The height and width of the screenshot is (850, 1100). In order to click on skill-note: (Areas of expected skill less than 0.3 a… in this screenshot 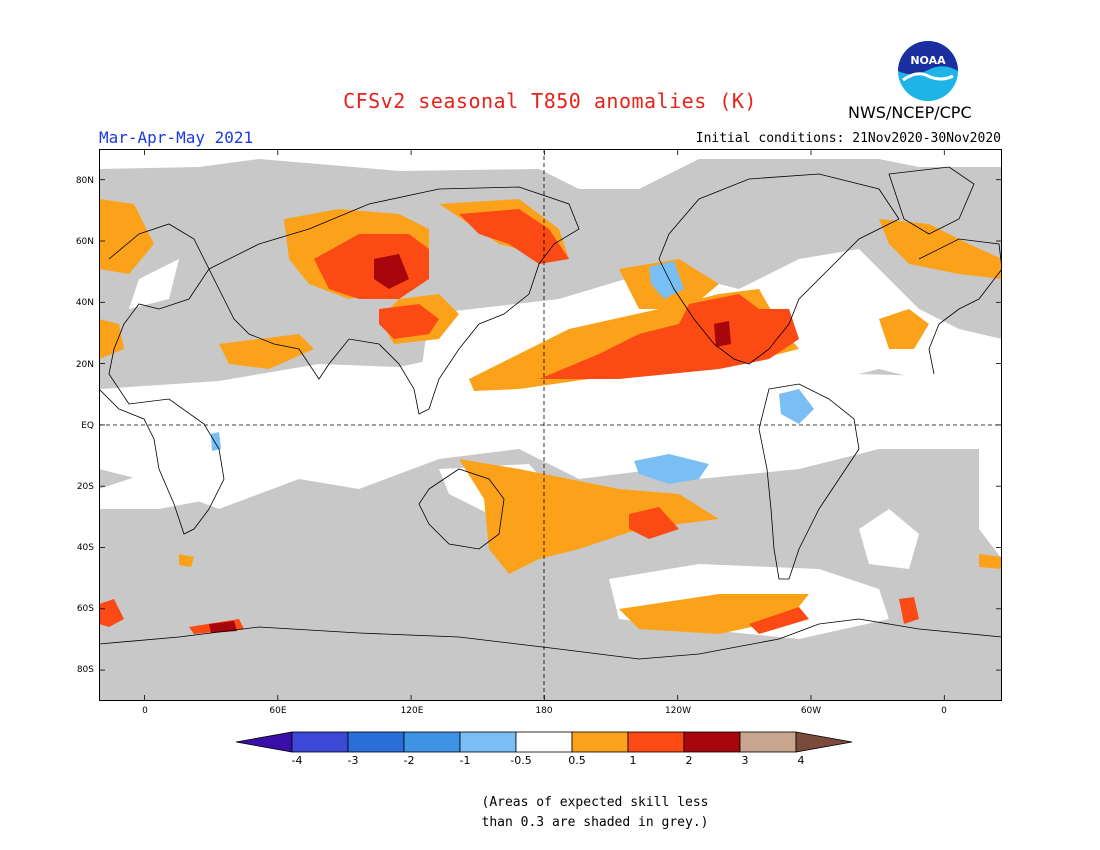, I will do `click(550, 813)`.